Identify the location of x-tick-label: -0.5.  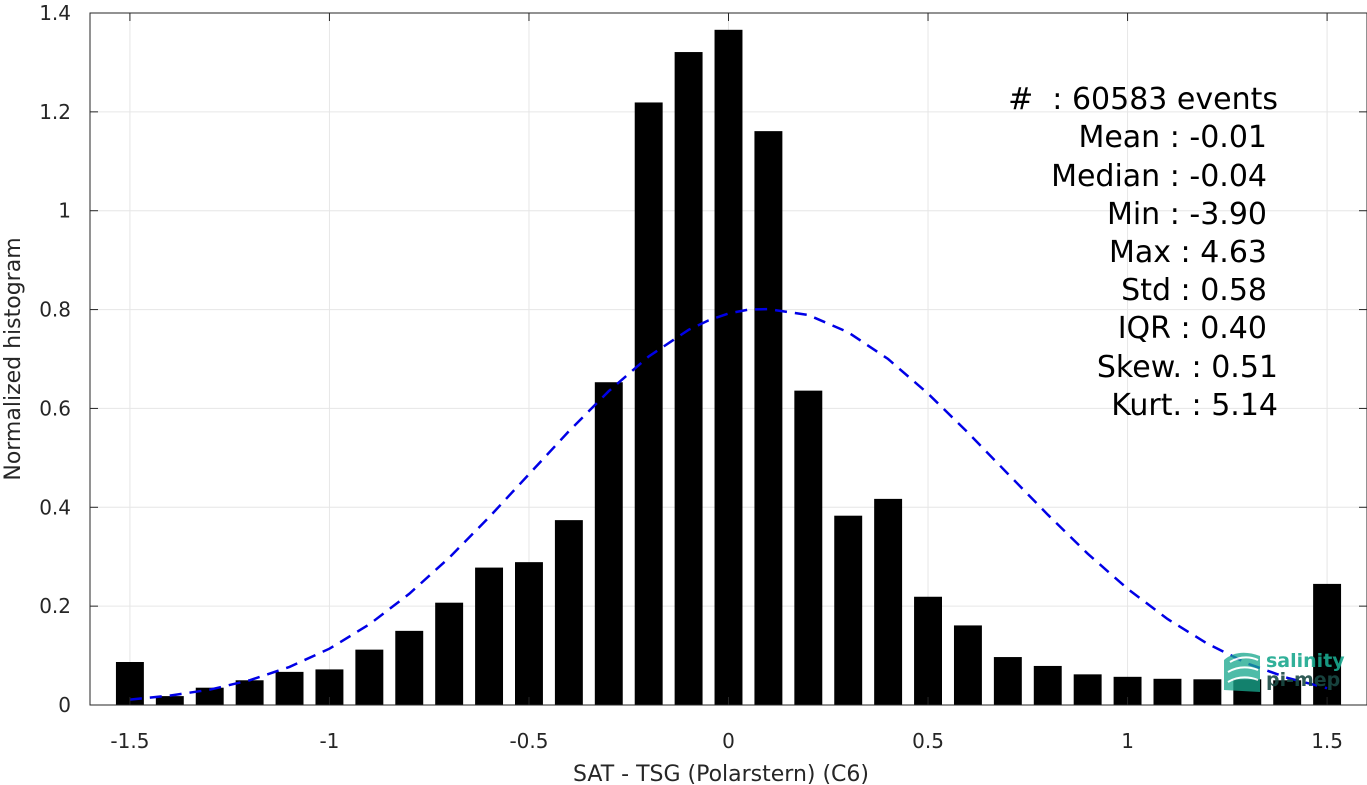
(528, 741).